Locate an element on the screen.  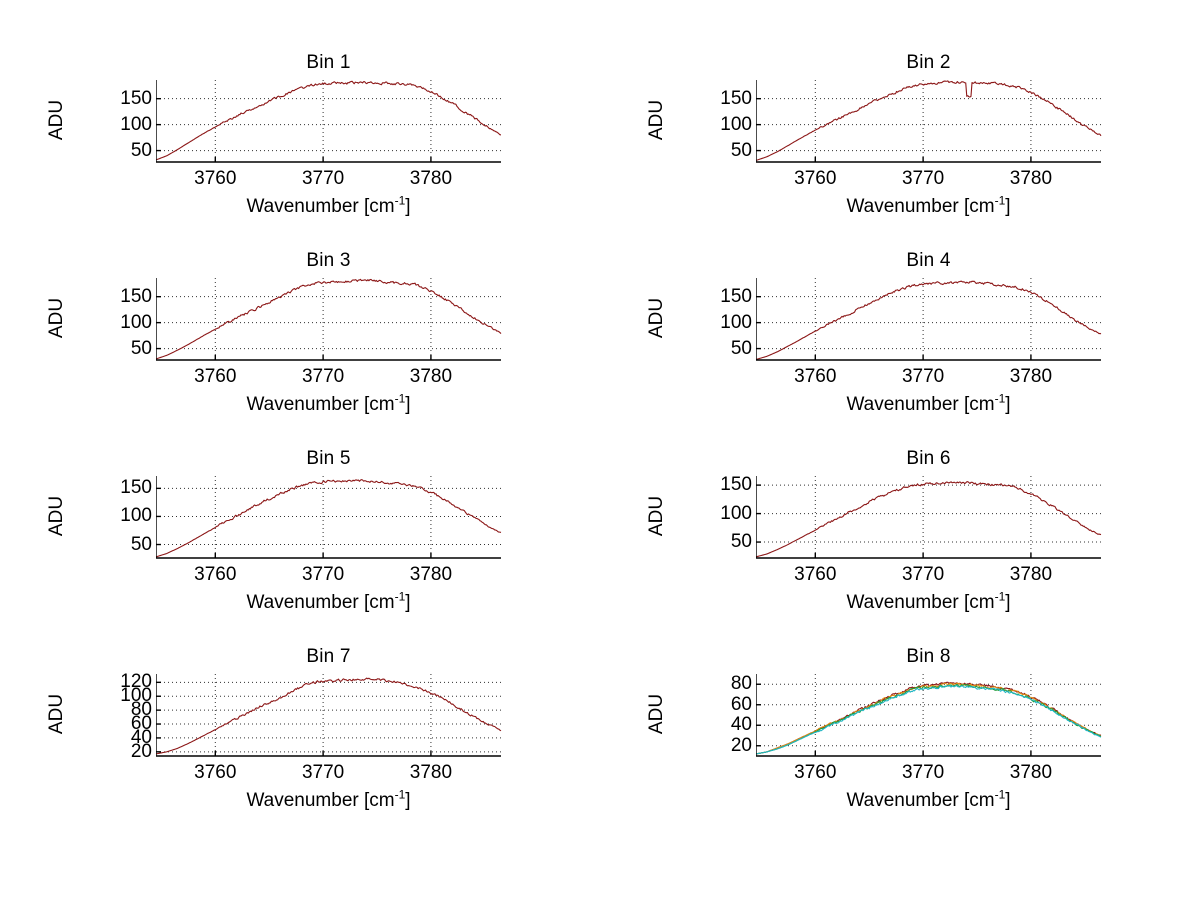
panel-title: Bin 5 is located at coordinates (328, 458).